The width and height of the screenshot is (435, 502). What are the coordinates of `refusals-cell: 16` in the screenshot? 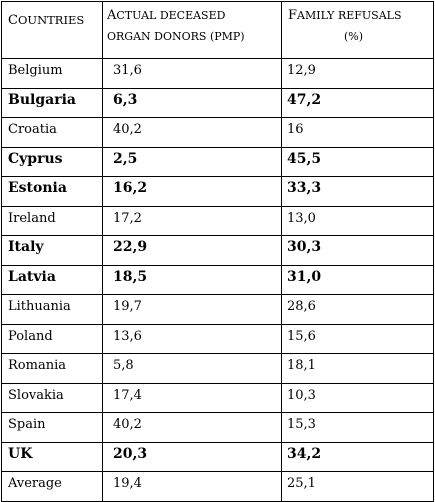 It's located at (357, 132).